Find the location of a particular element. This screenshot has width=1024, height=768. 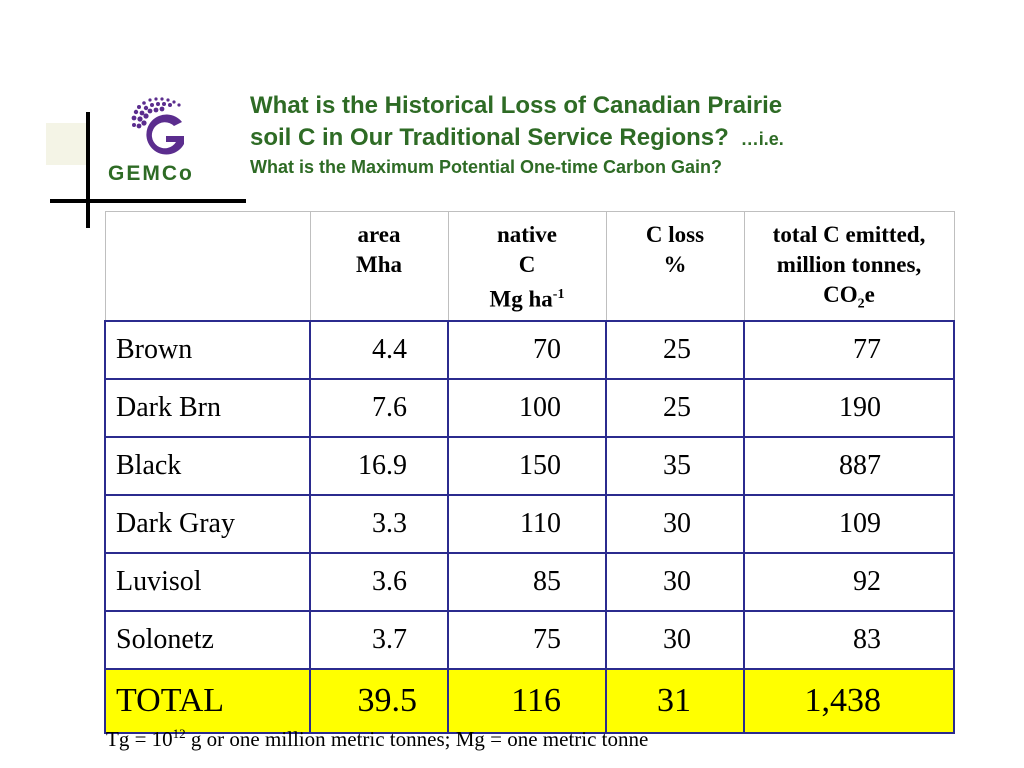

header-area-line1: area is located at coordinates (379, 234).